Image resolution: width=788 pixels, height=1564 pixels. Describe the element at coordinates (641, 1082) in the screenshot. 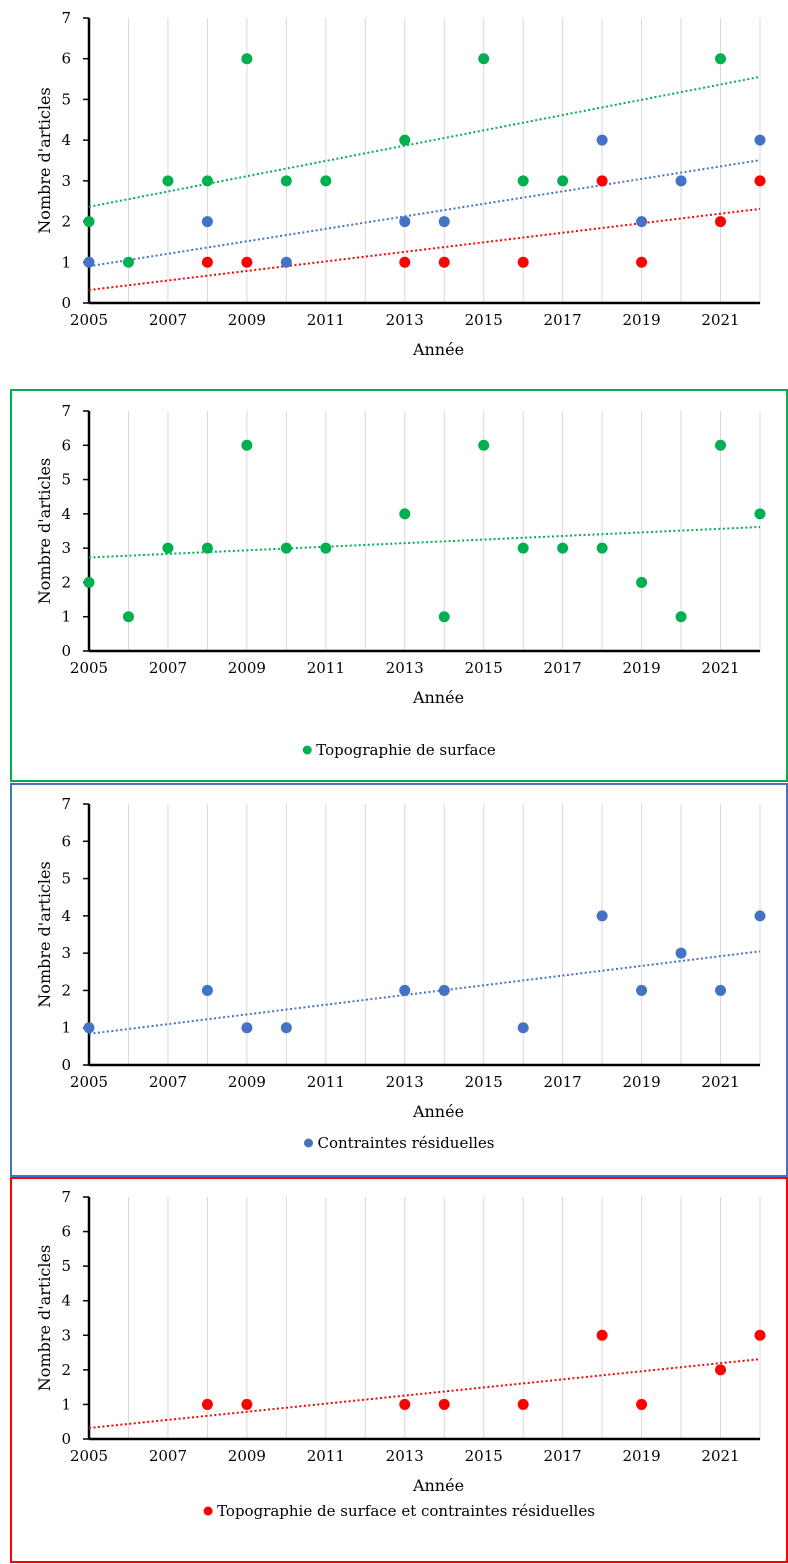

I see `x-tick-label: 2019` at that location.